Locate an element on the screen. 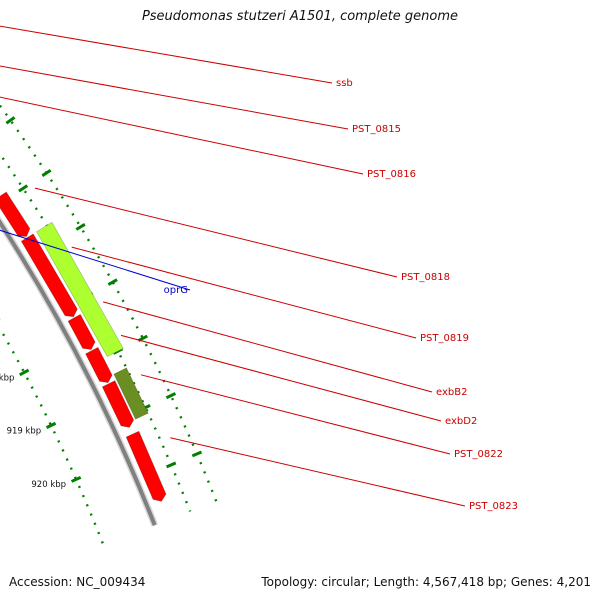 The height and width of the screenshot is (600, 600). gene-label: PST_0823 is located at coordinates (493, 506).